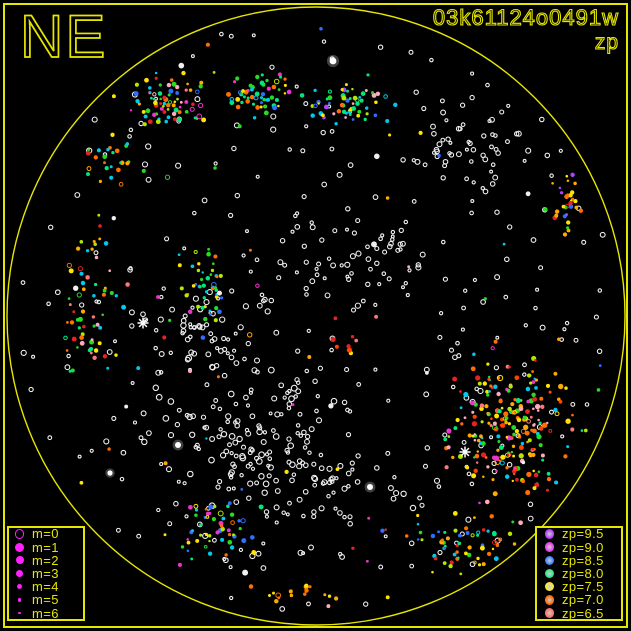  What do you see at coordinates (582, 560) in the screenshot?
I see `legend-row: zp=8.5` at bounding box center [582, 560].